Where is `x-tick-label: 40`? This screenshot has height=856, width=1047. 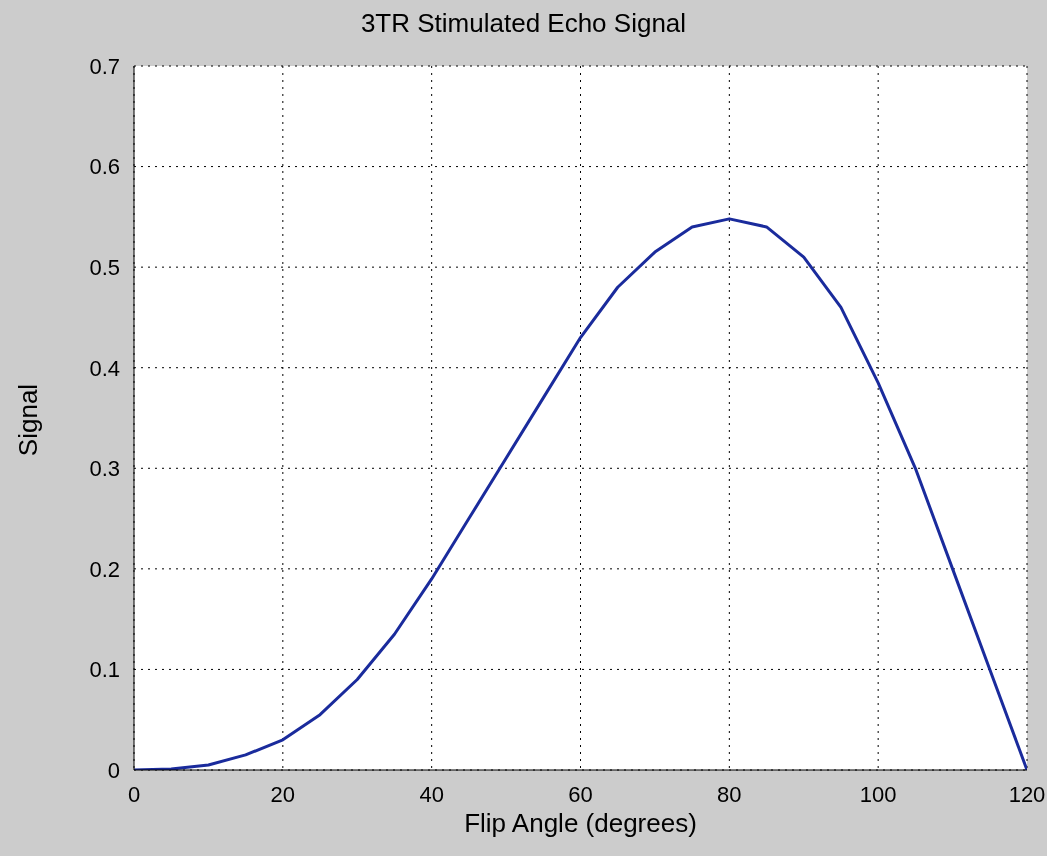 x-tick-label: 40 is located at coordinates (431, 794).